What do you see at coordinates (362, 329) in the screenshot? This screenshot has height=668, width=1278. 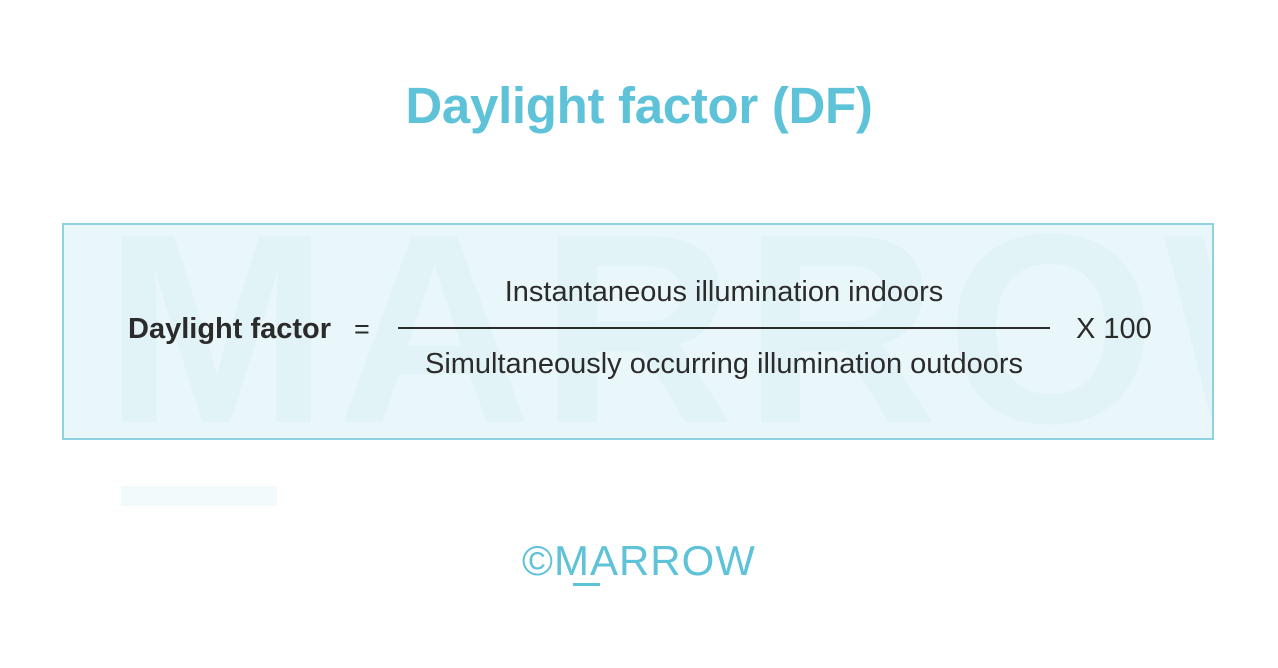 I see `equals-sign: =` at bounding box center [362, 329].